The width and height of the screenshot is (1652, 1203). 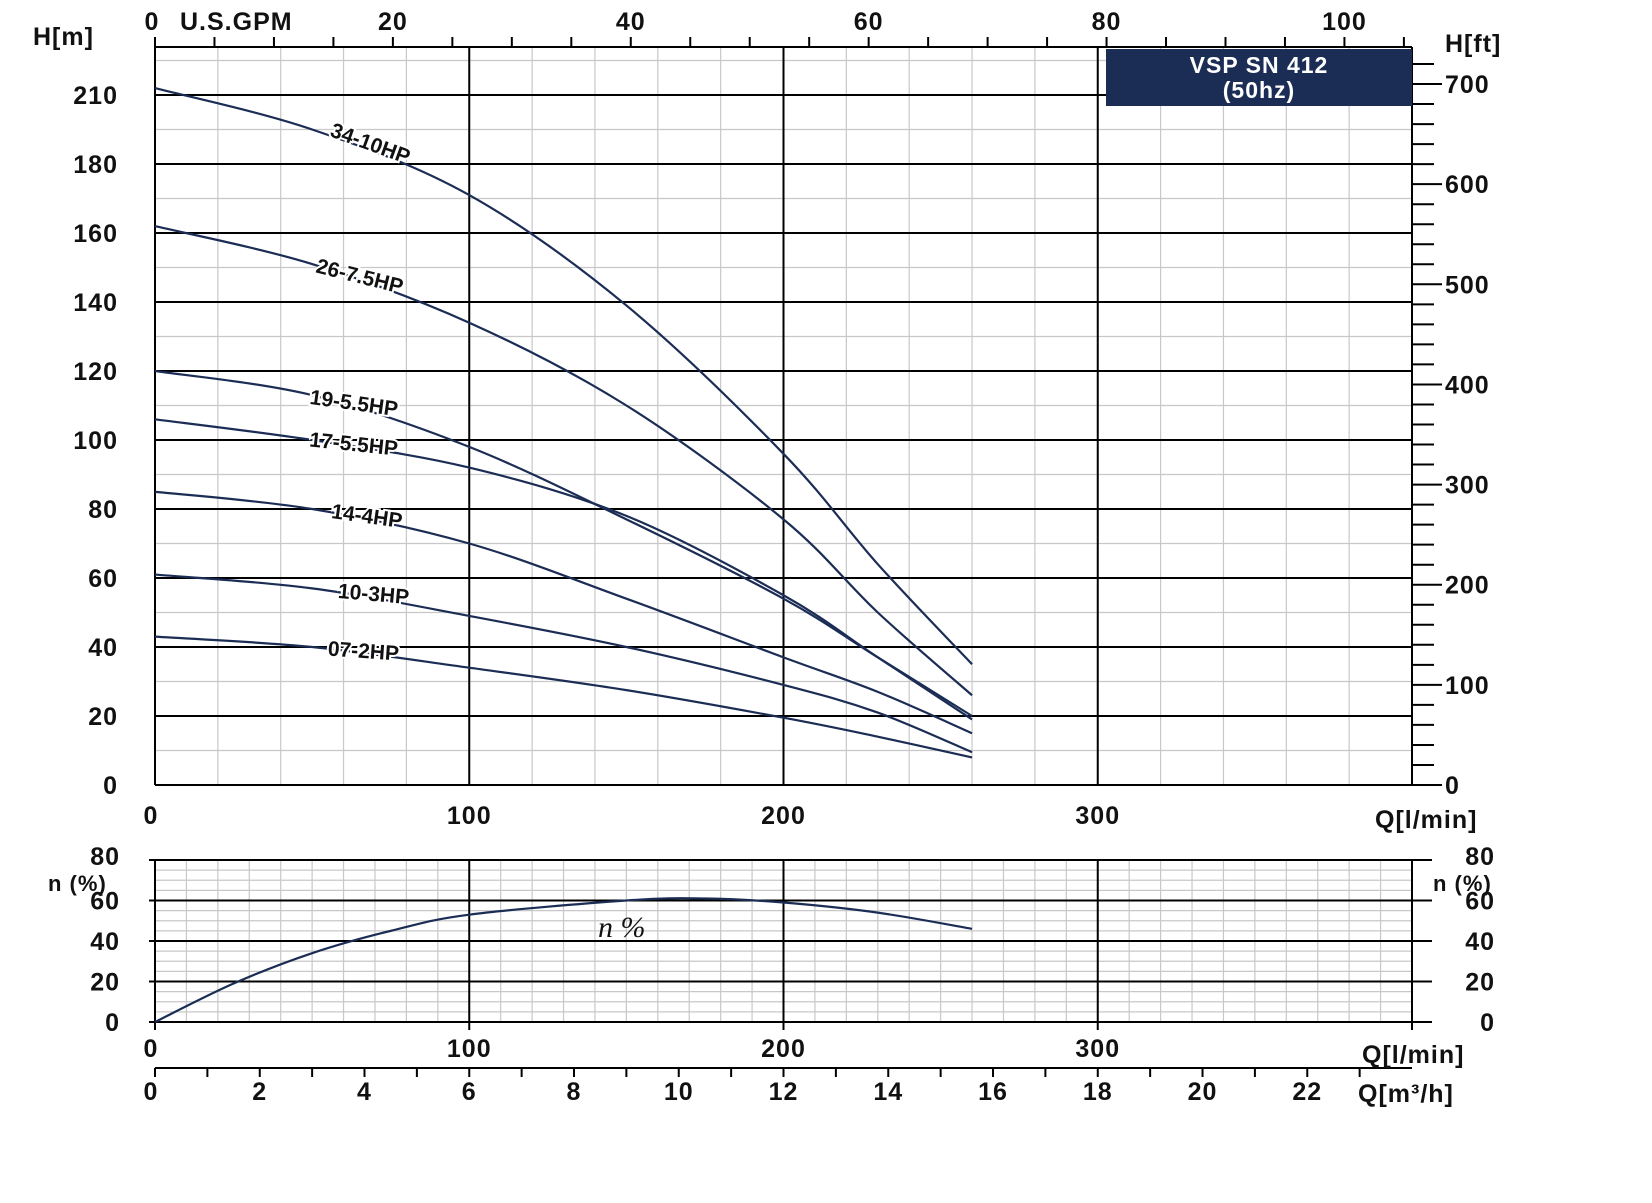 I want to click on eff-y-tick-label-right: 40, so click(x=1480, y=942).